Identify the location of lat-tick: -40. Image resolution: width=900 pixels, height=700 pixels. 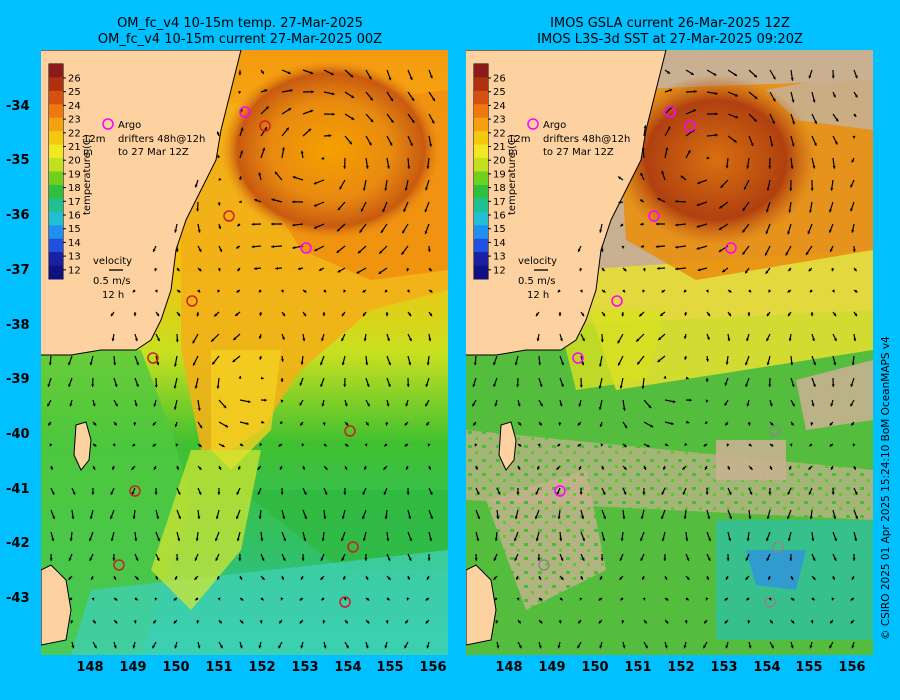
(18, 434).